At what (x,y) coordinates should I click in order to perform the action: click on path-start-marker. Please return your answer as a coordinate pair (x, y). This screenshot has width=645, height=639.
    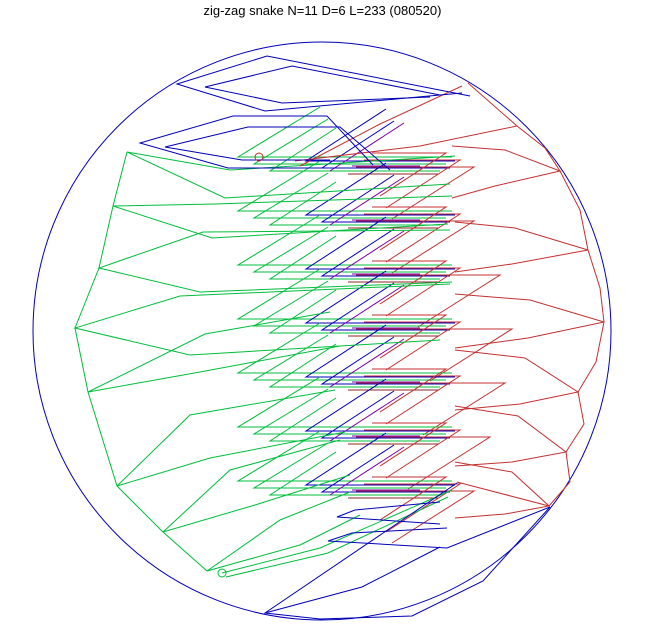
    Looking at the image, I should click on (222, 573).